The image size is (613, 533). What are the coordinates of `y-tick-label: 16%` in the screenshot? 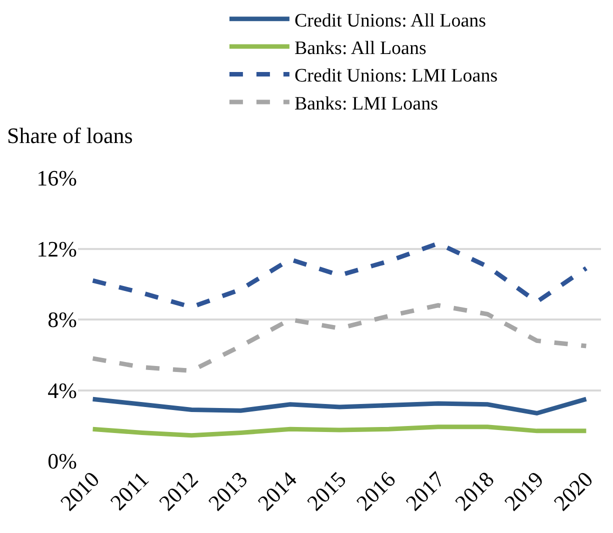 It's located at (56, 178).